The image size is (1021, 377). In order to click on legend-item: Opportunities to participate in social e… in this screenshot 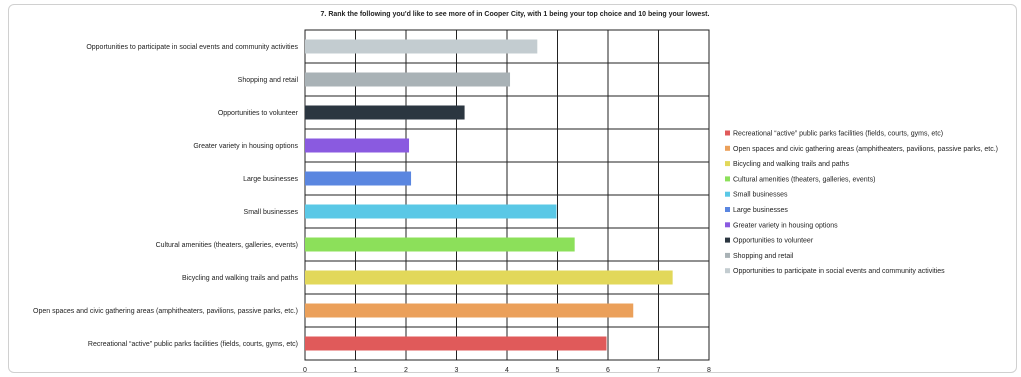, I will do `click(839, 271)`.